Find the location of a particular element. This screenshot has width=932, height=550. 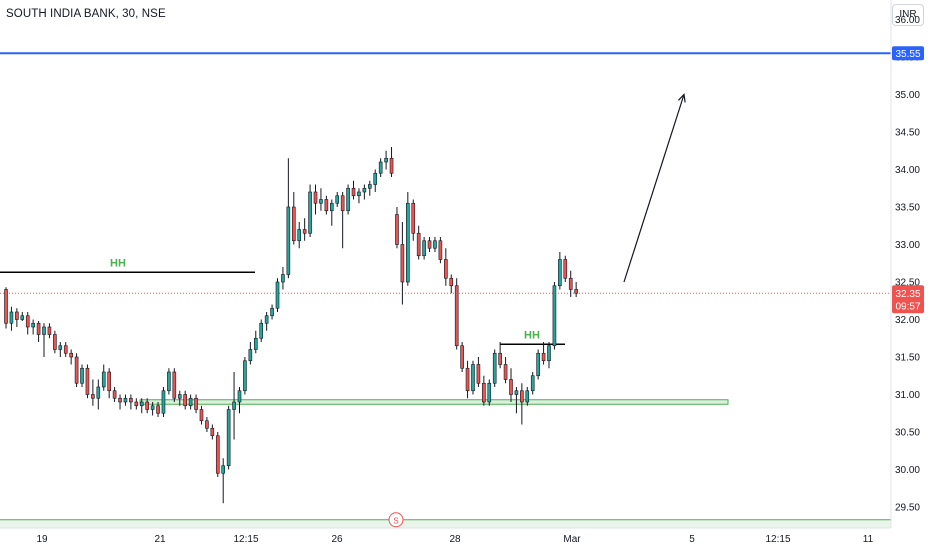

time-axis: 19 21 12:15 26 28 Mar 5 12:15 11 is located at coordinates (445, 536).